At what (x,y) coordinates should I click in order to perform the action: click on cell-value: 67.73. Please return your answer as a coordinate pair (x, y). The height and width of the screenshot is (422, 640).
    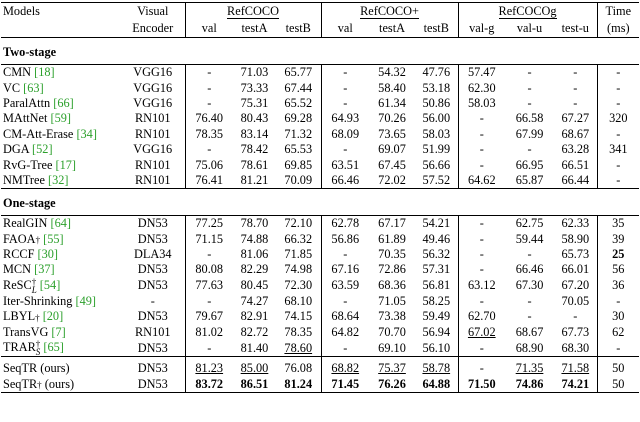
    Looking at the image, I should click on (575, 331).